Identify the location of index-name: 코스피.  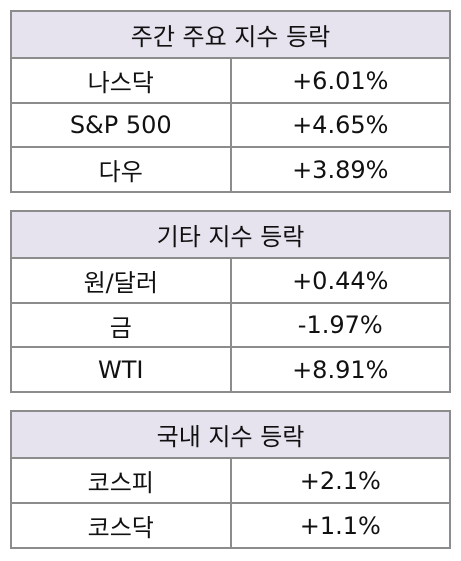
(121, 480).